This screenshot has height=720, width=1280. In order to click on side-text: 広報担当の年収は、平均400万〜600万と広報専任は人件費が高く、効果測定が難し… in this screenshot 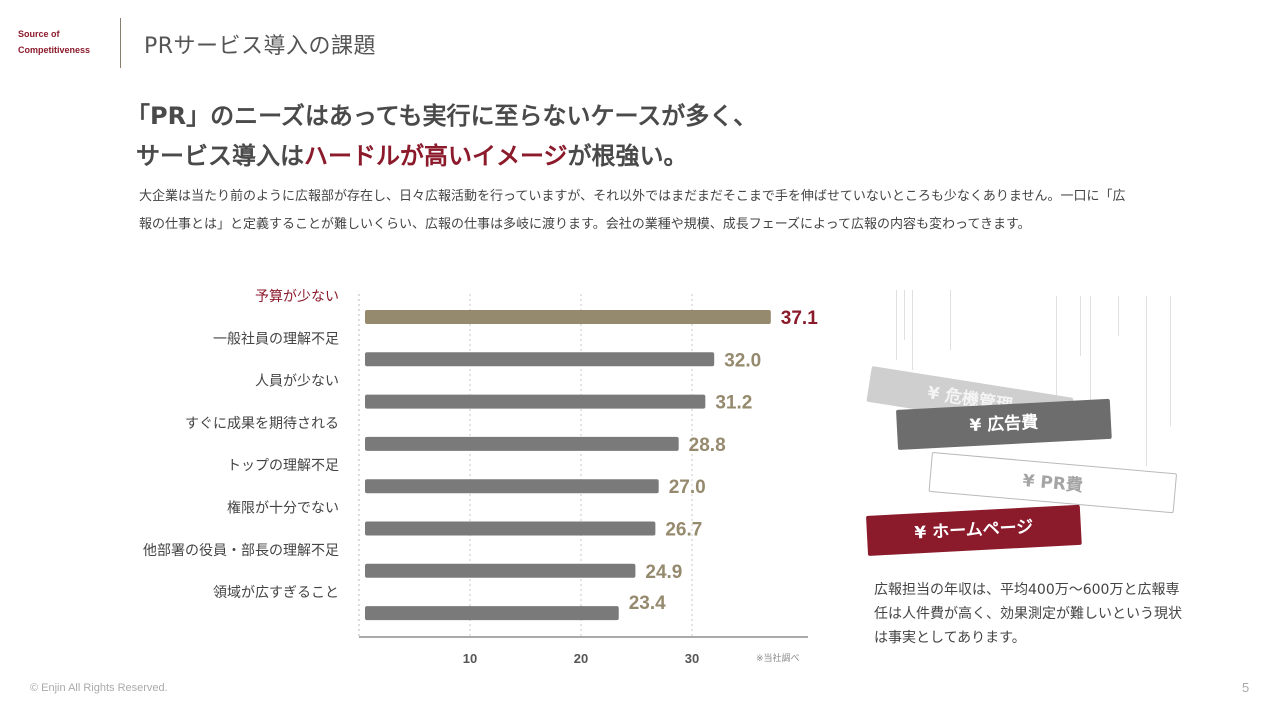, I will do `click(1028, 614)`.